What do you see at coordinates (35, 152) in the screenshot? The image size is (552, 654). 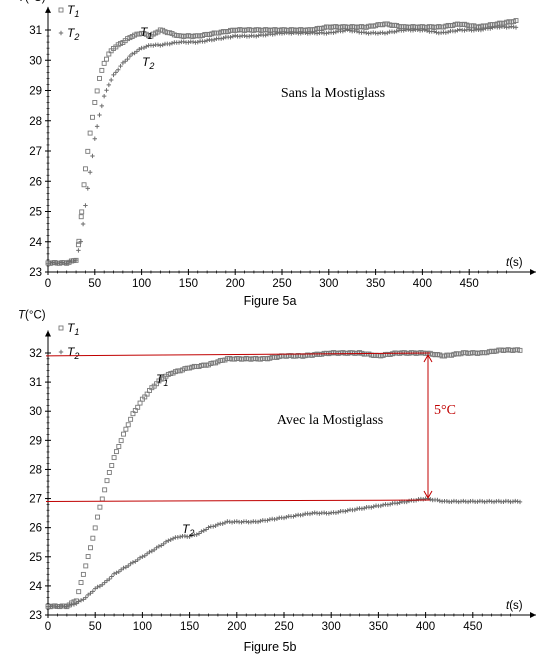 I see `chart1-y-tick-label: 27` at bounding box center [35, 152].